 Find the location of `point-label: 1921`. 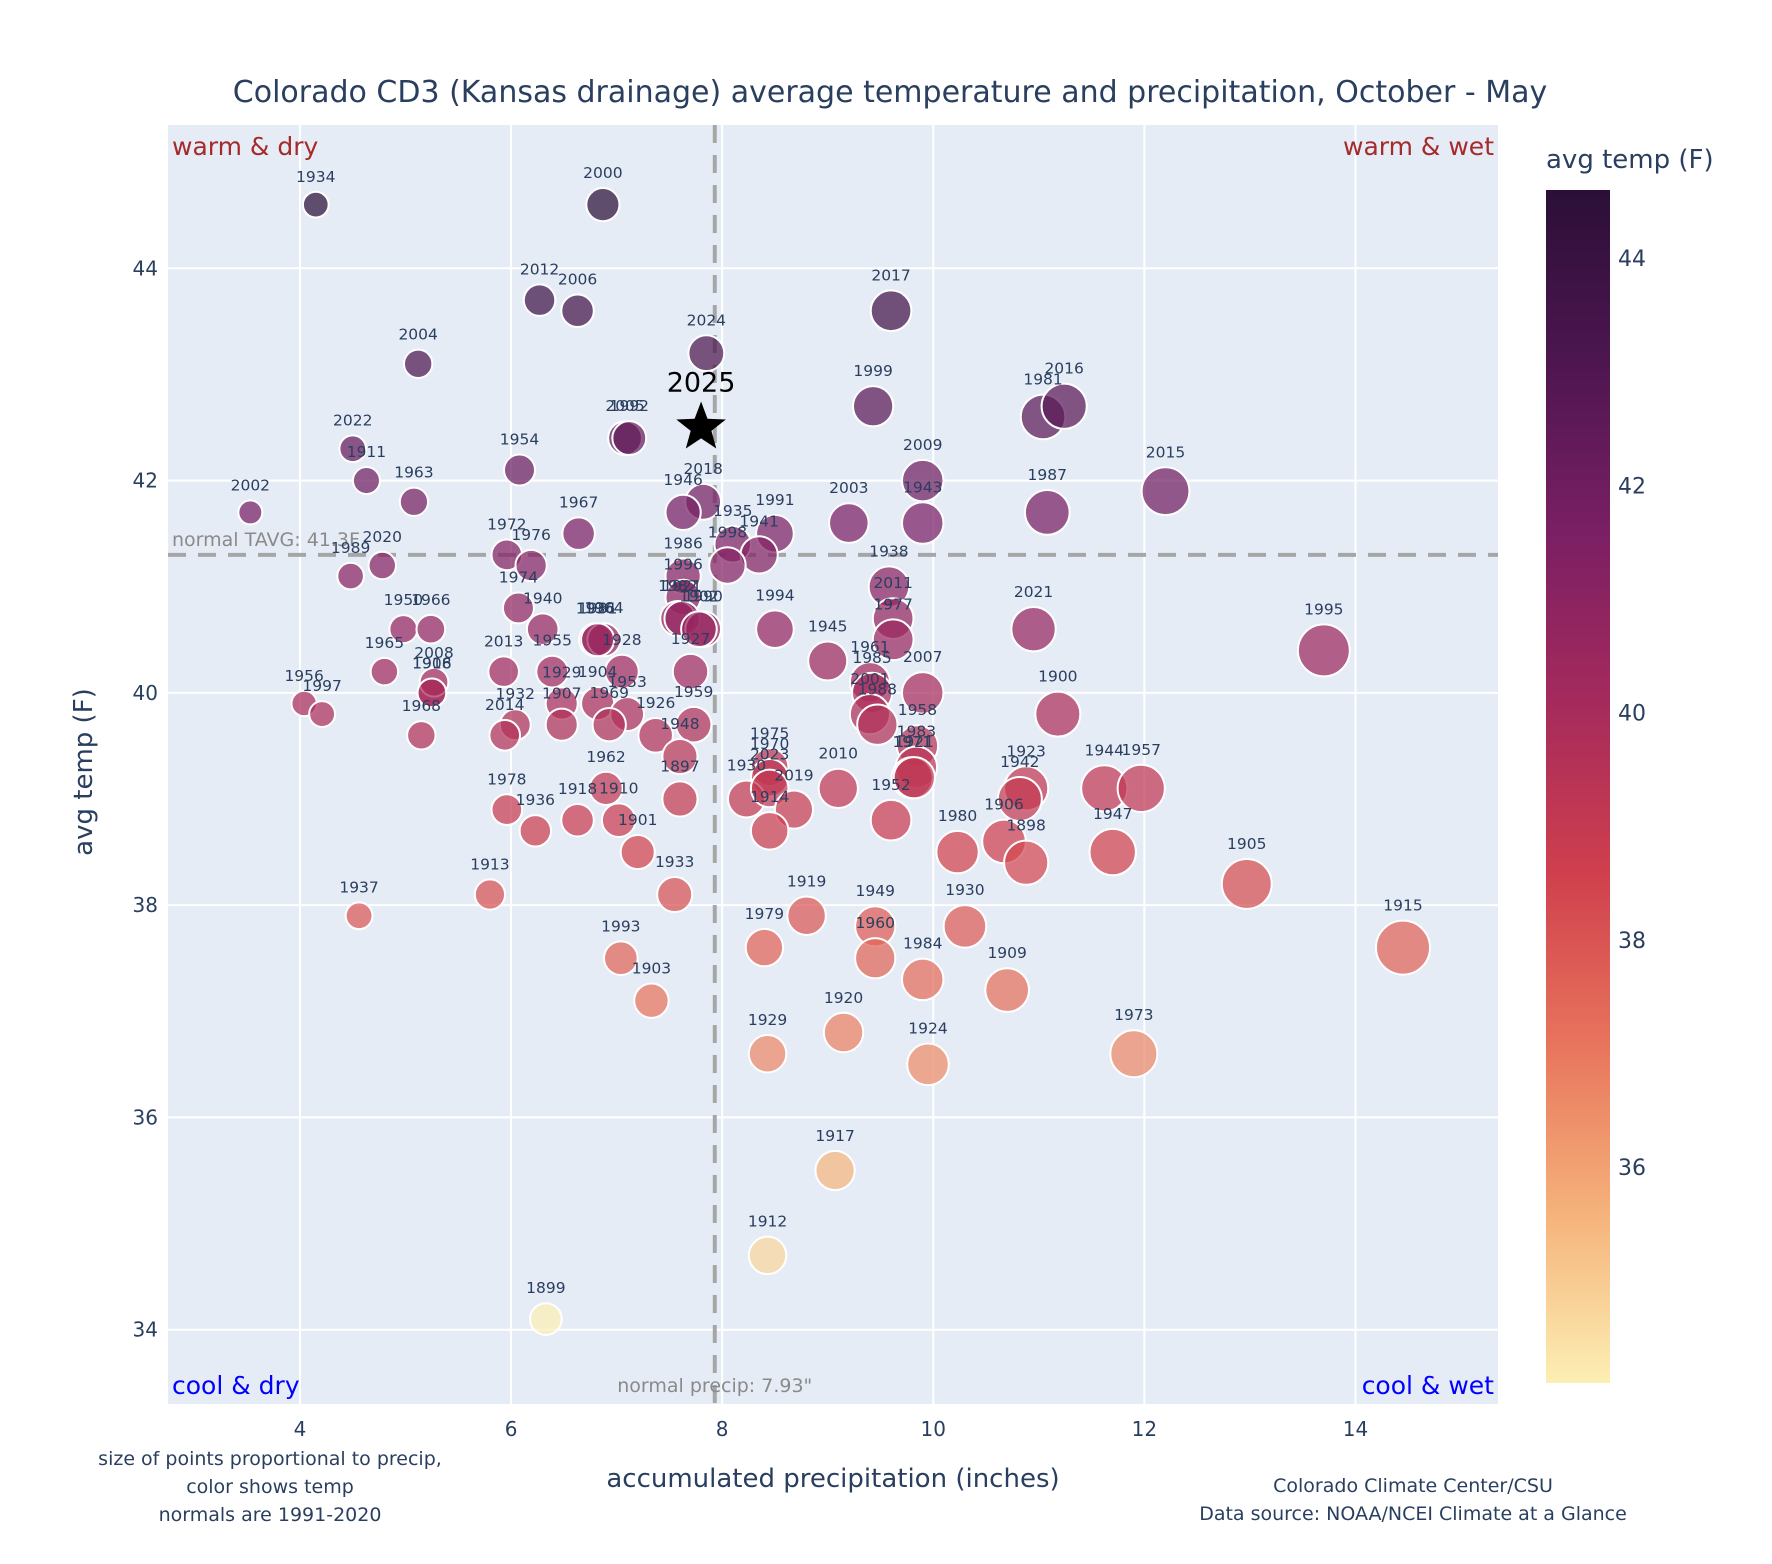

point-label: 1921 is located at coordinates (681, 586).